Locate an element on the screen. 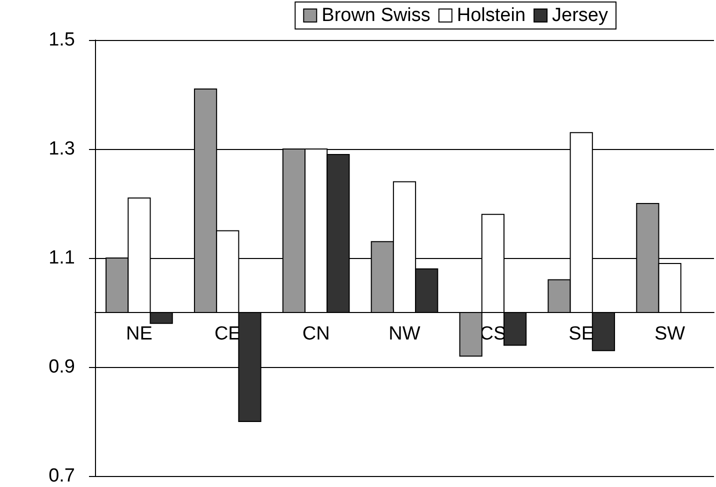 This screenshot has width=716, height=487. x-tick-label: SW is located at coordinates (670, 334).